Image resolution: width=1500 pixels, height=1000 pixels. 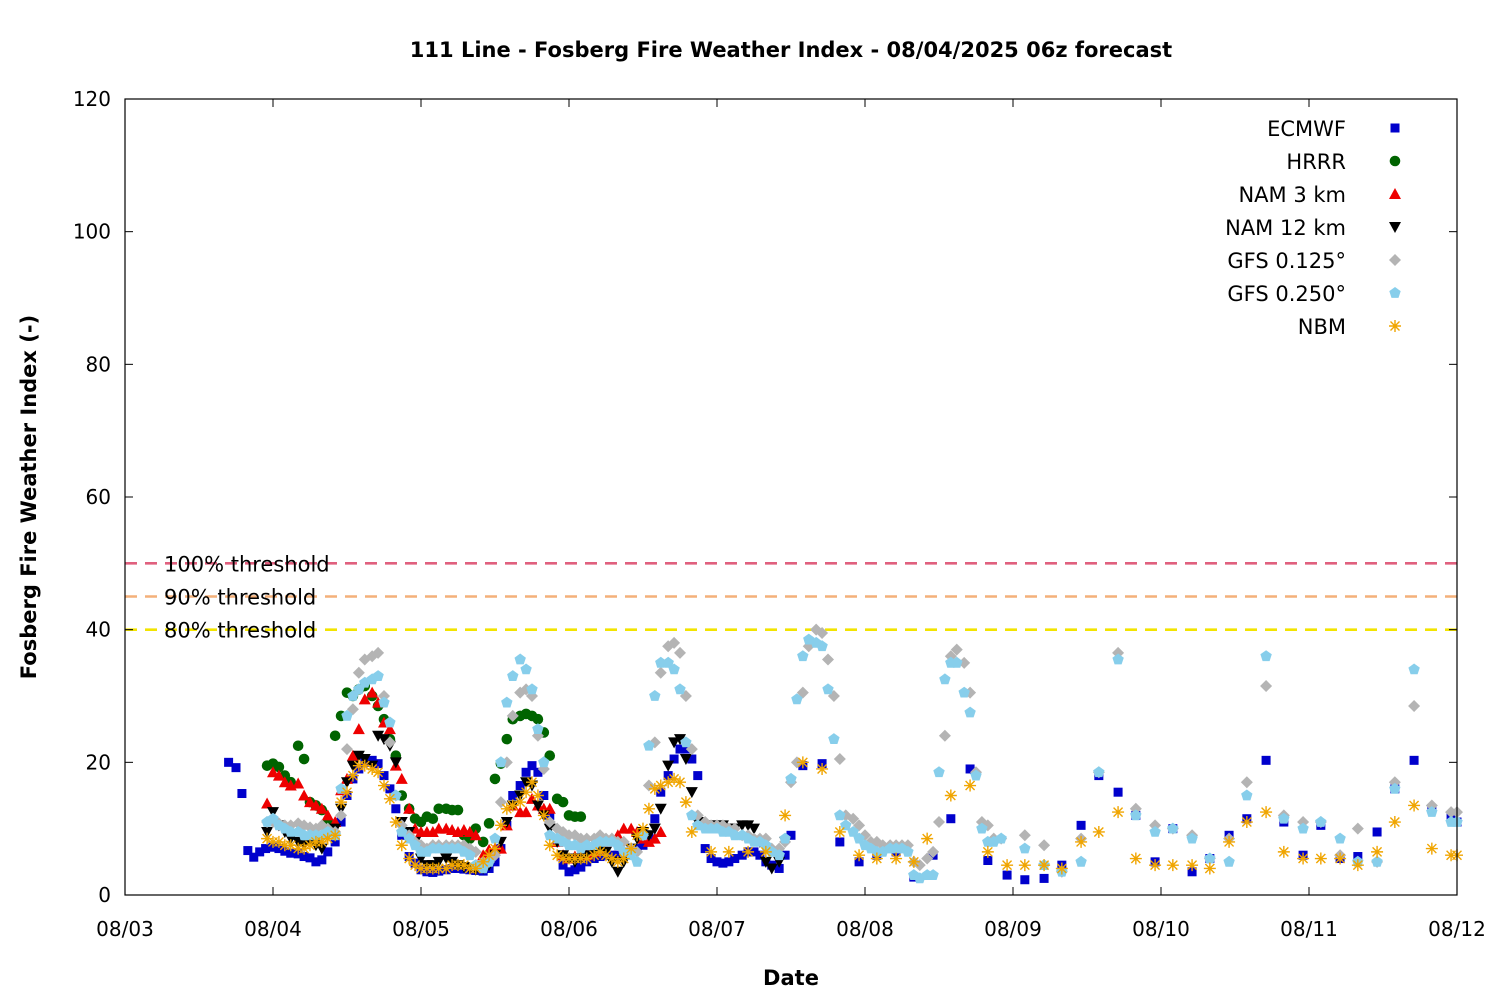 I want to click on threshold-label: 90% threshold, so click(x=240, y=598).